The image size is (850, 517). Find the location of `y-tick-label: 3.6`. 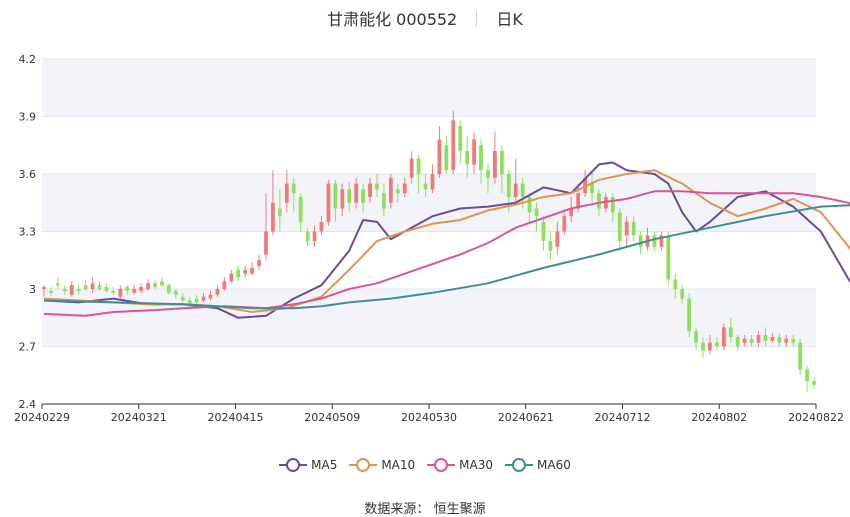

y-tick-label: 3.6 is located at coordinates (28, 174).